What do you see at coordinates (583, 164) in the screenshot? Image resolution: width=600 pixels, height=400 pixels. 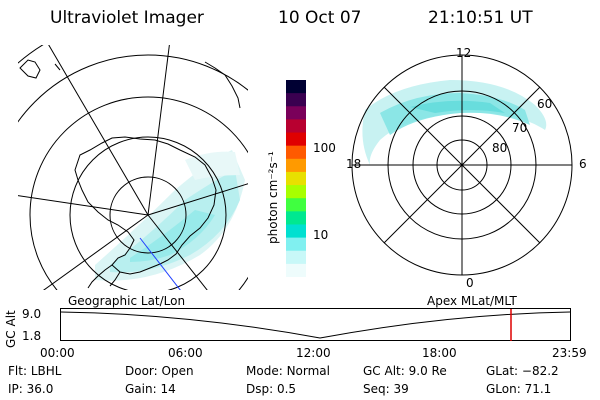 I see `mlt-label-right: 6` at bounding box center [583, 164].